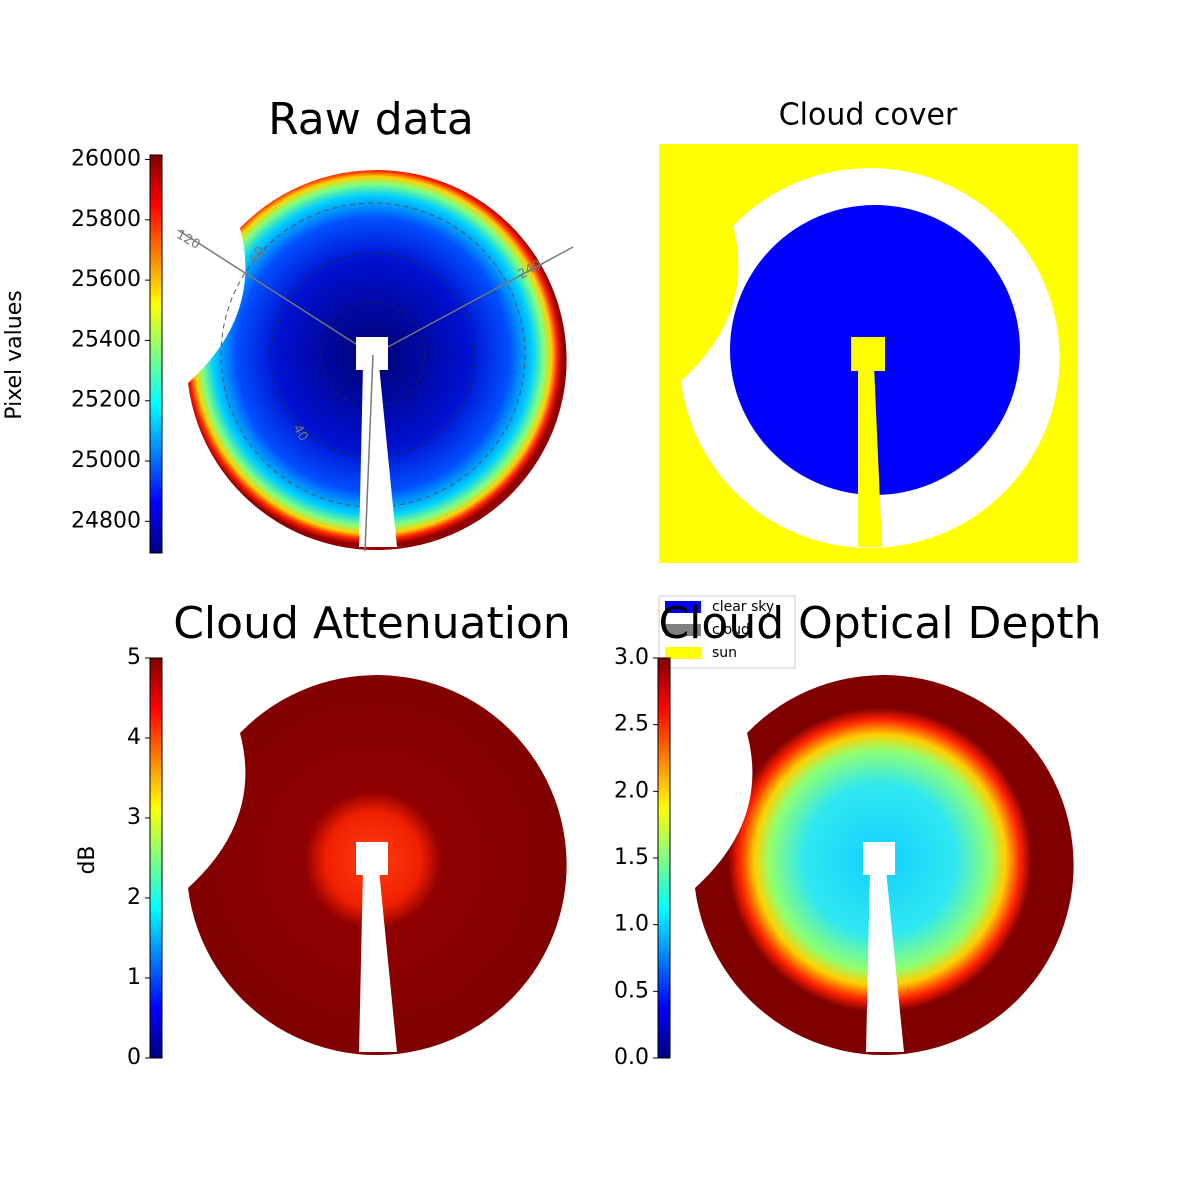 Image resolution: width=1200 pixels, height=1200 pixels. What do you see at coordinates (187, 239) in the screenshot?
I see `polar-label: 120` at bounding box center [187, 239].